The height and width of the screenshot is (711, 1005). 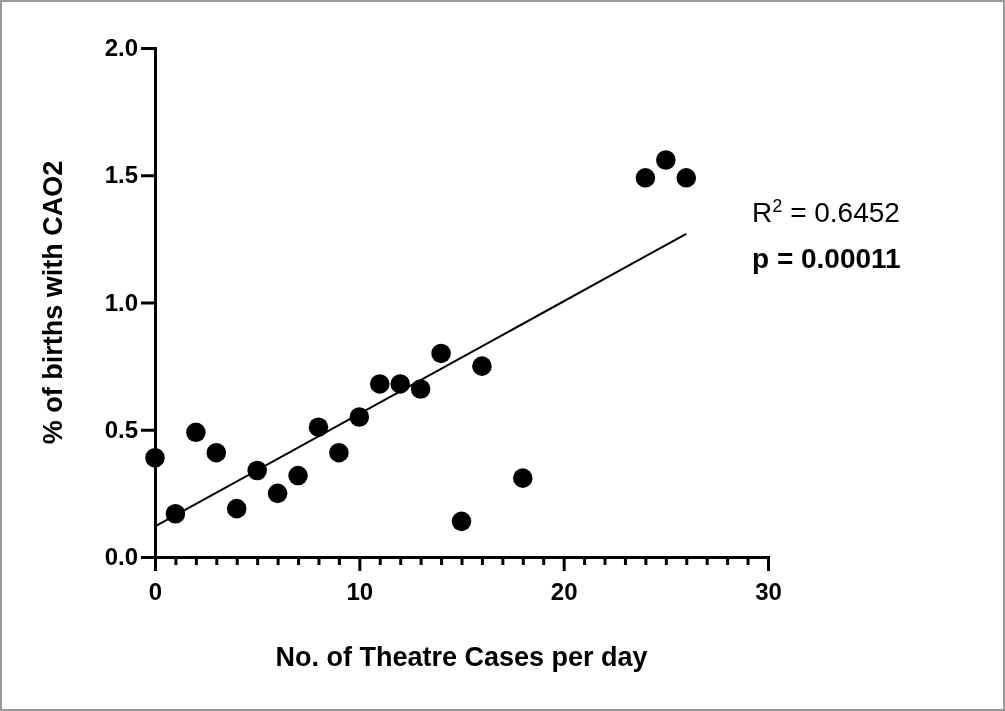 I want to click on y-tick-label: 1.5, so click(x=121, y=175).